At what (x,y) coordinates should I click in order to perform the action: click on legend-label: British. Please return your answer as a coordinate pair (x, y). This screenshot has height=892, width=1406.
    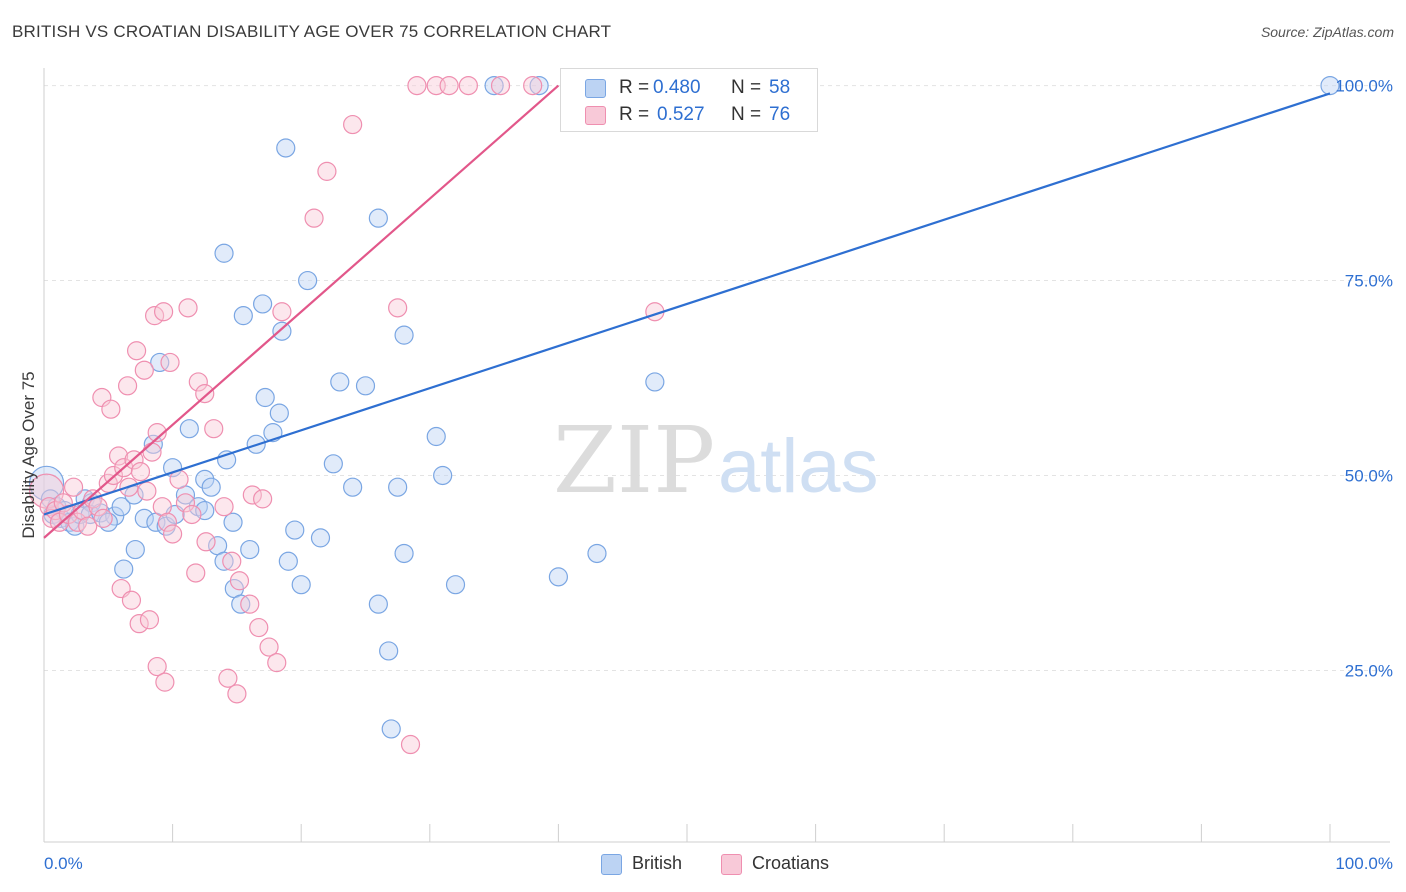
    Looking at the image, I should click on (657, 863).